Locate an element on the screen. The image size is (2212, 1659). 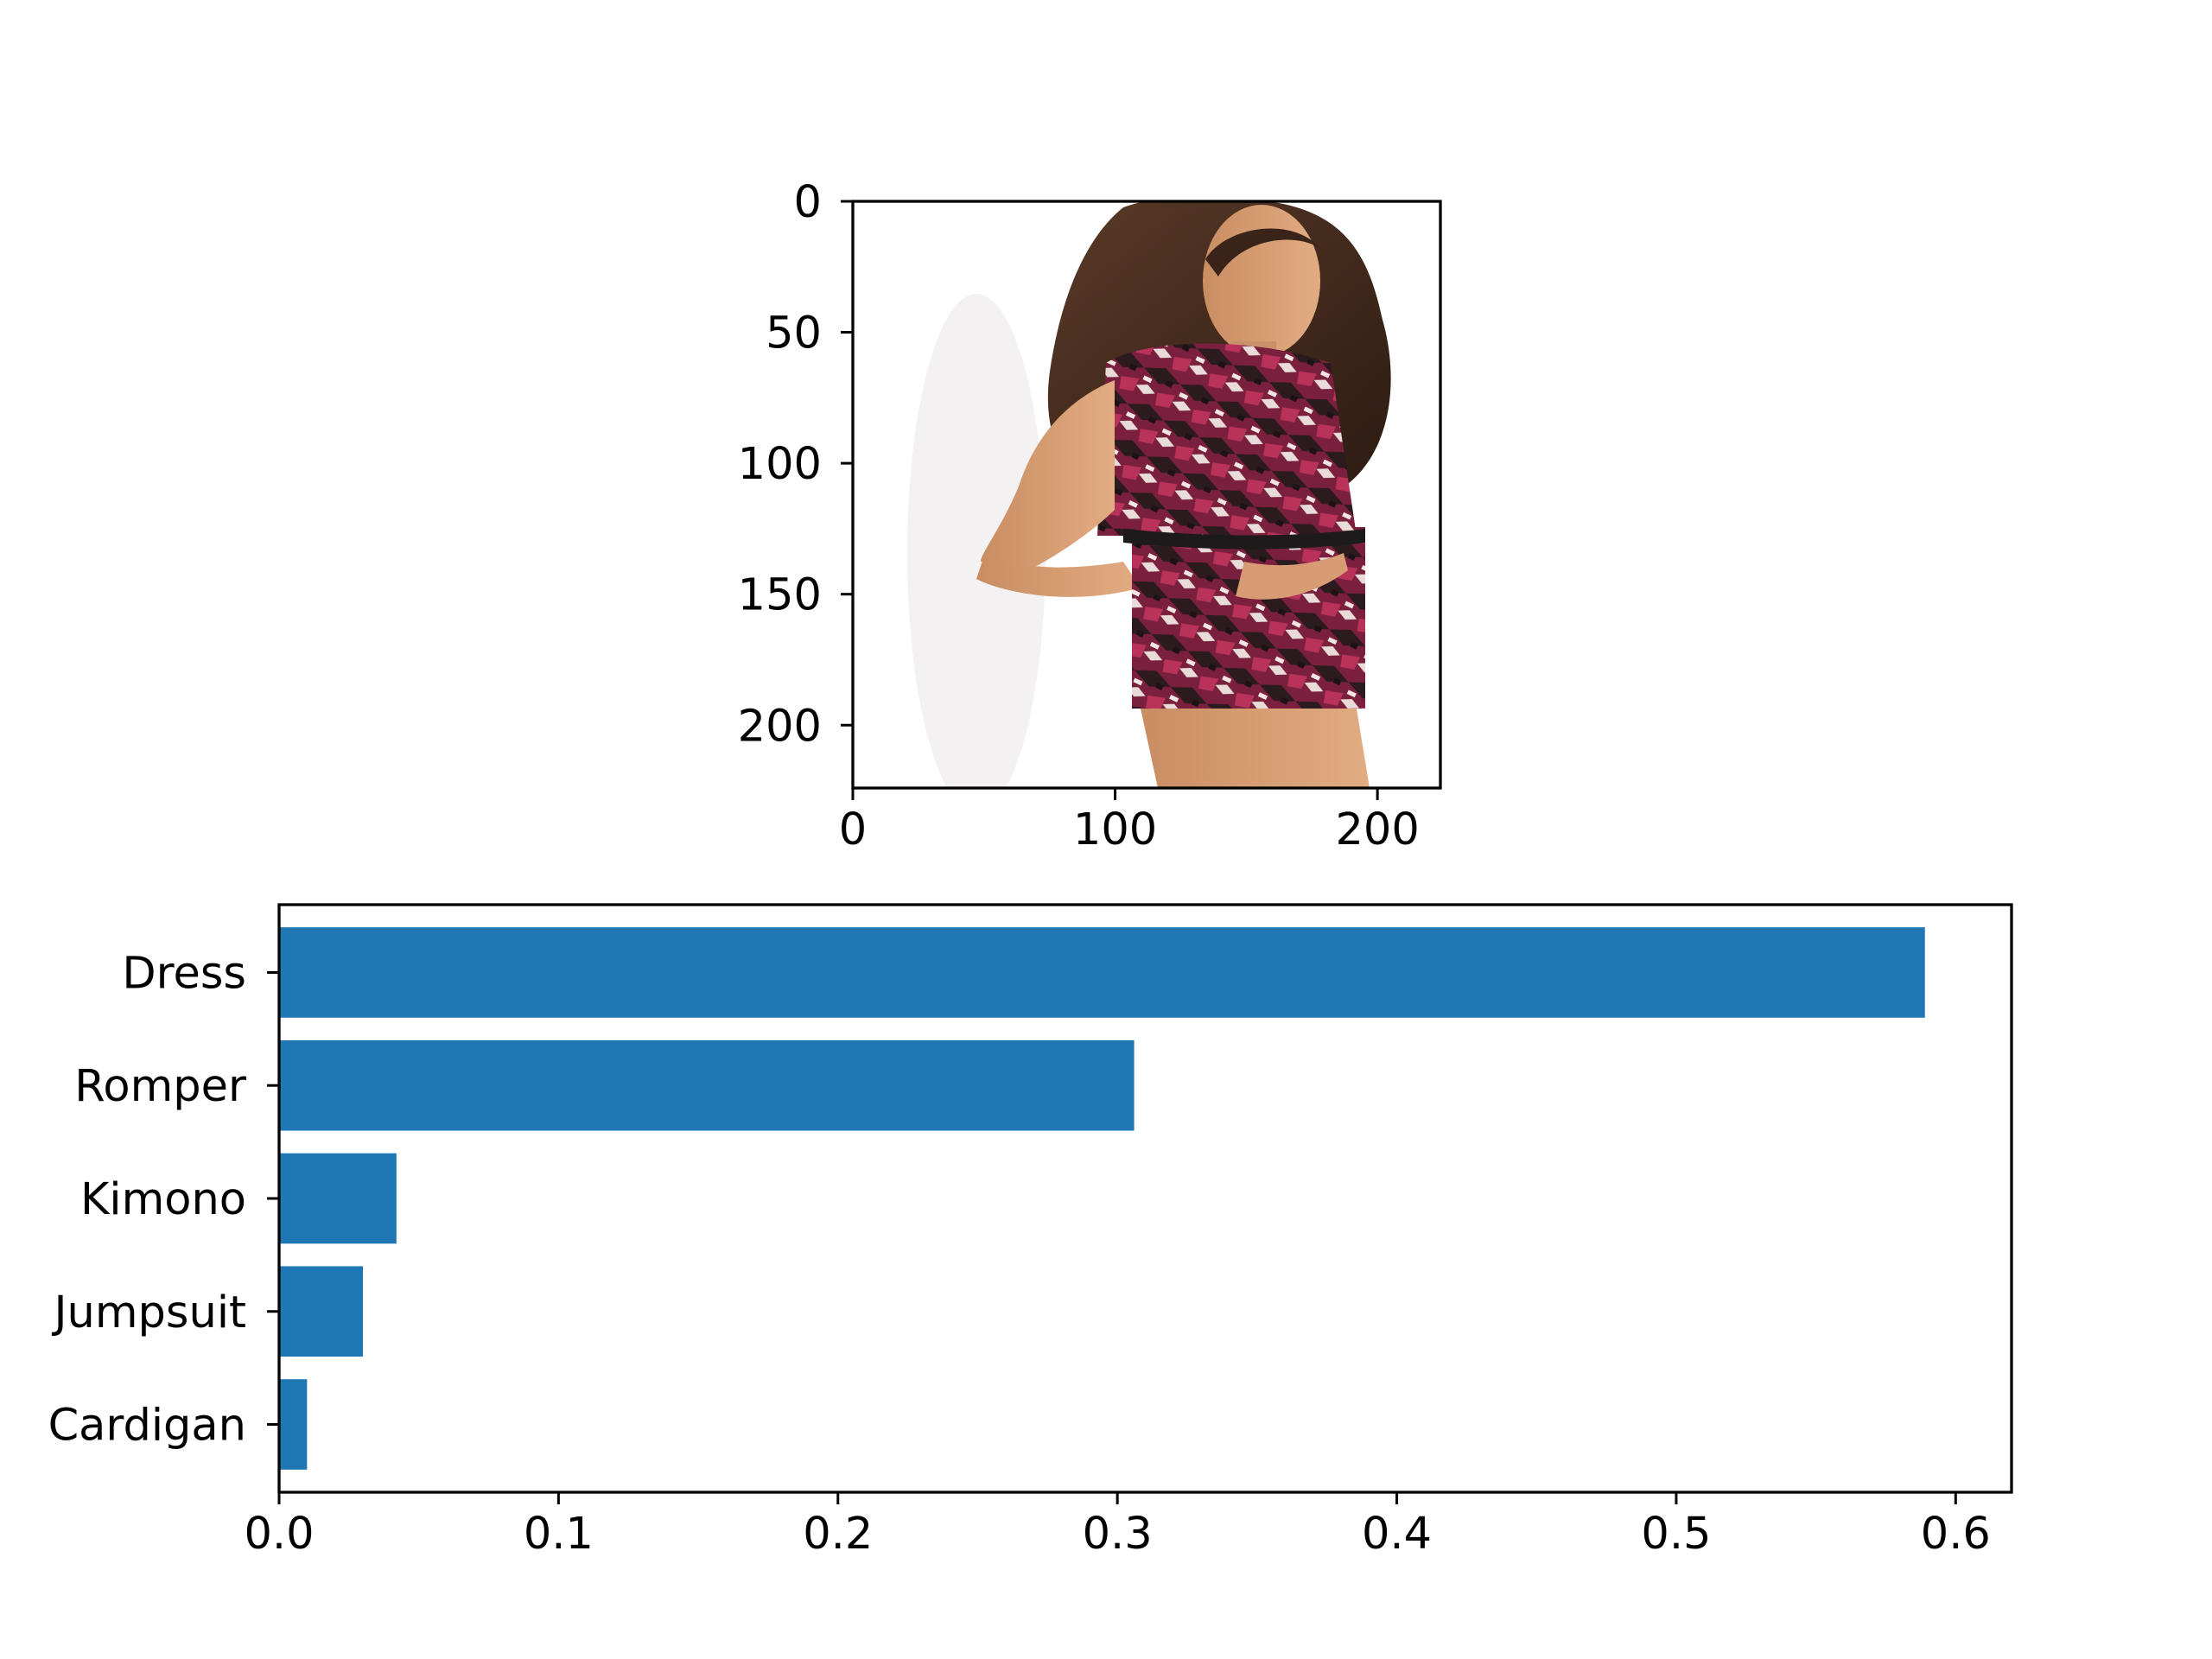
image-y-tick-label: 200 is located at coordinates (780, 726).